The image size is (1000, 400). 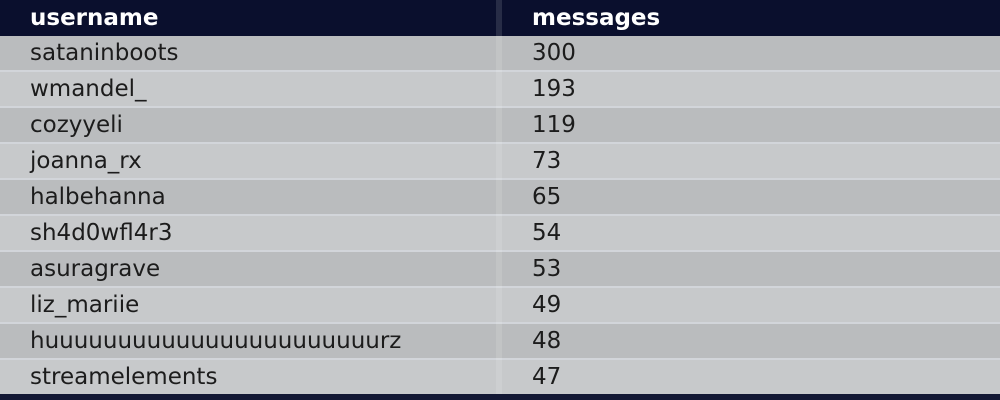 I want to click on table-row: streamelements 47, so click(x=500, y=376).